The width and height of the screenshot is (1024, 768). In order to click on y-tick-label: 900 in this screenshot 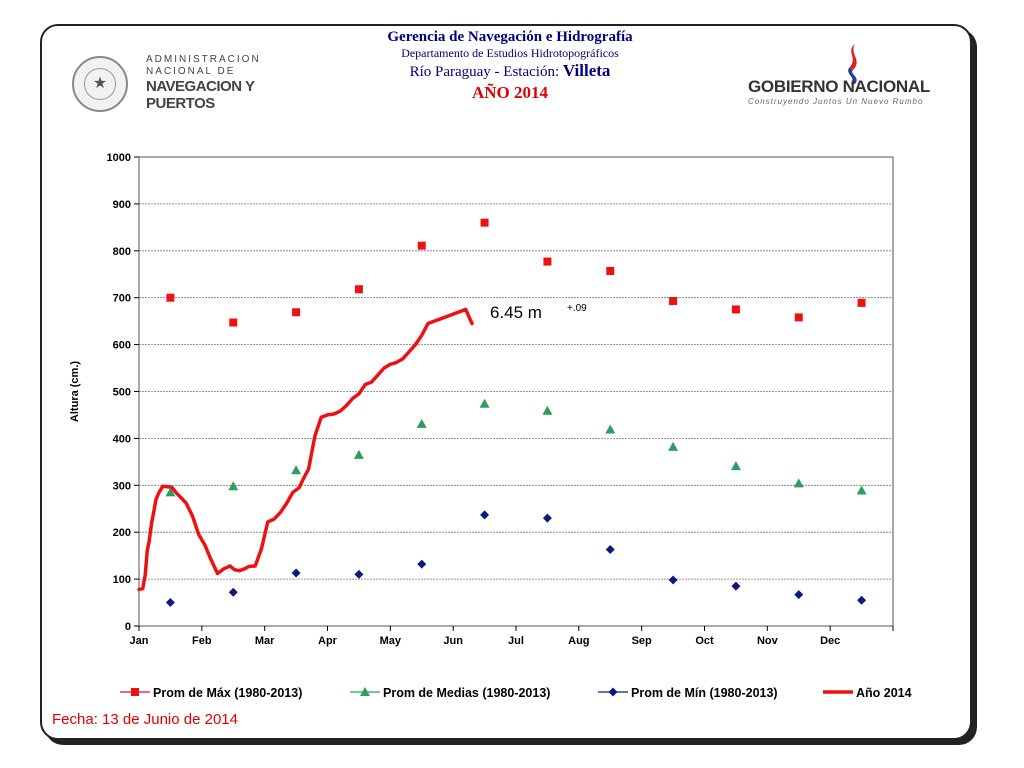, I will do `click(122, 205)`.